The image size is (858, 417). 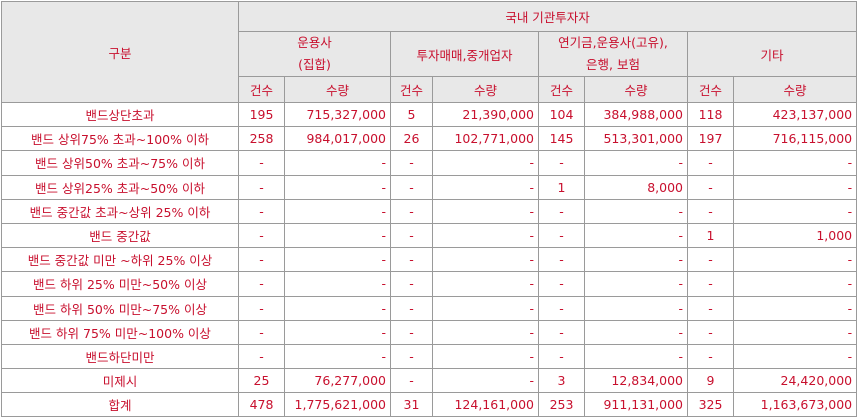 I want to click on group-header-line: 투자매매,중개업자, so click(x=464, y=55).